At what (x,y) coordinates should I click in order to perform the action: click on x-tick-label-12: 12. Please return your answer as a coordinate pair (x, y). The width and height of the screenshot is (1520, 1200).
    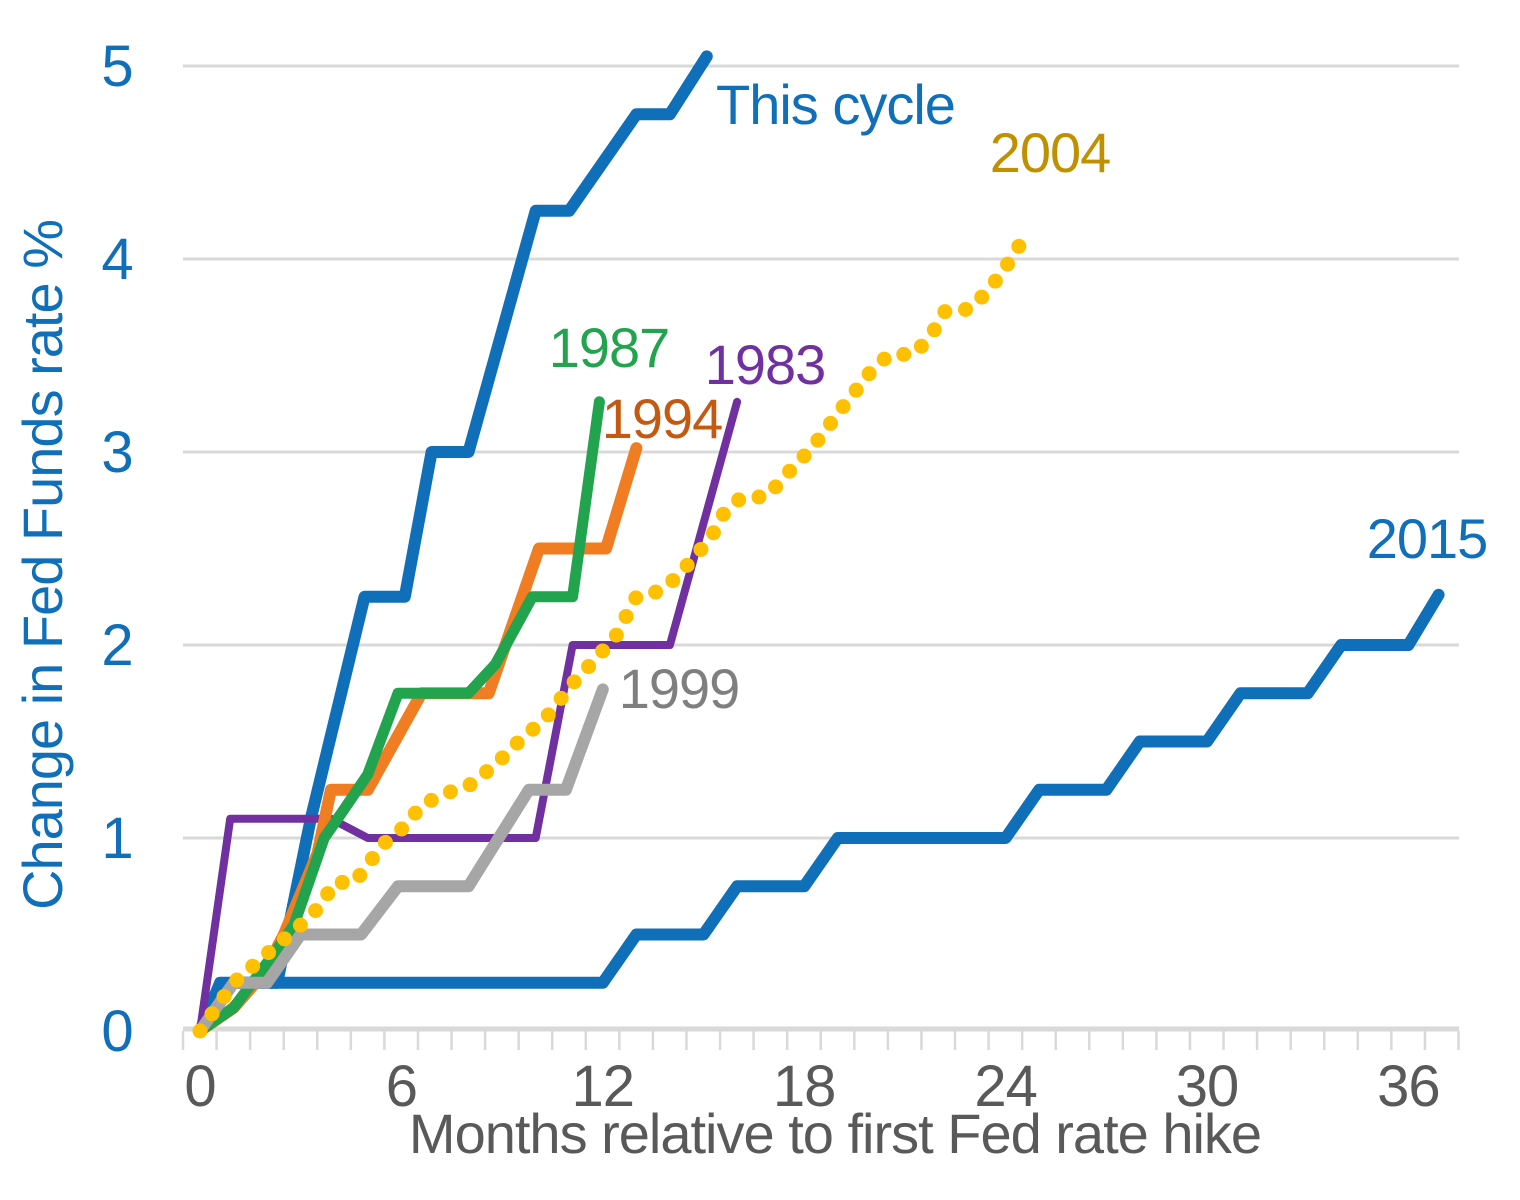
    Looking at the image, I should click on (603, 1086).